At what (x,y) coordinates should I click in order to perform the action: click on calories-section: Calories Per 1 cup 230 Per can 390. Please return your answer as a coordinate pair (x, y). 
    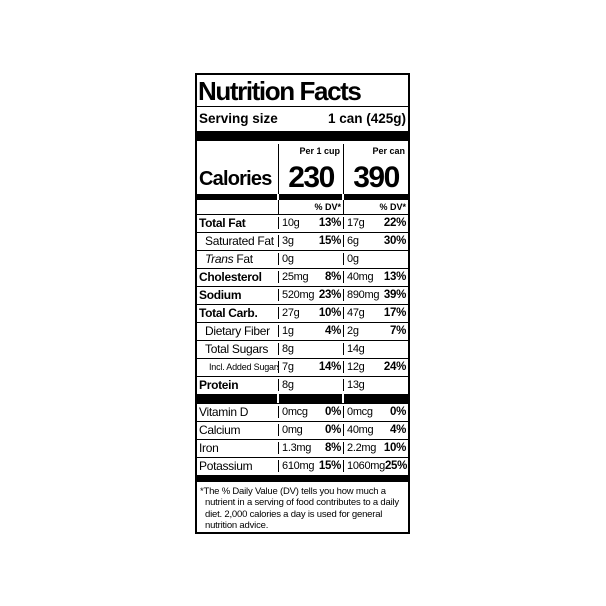
    Looking at the image, I should click on (302, 168).